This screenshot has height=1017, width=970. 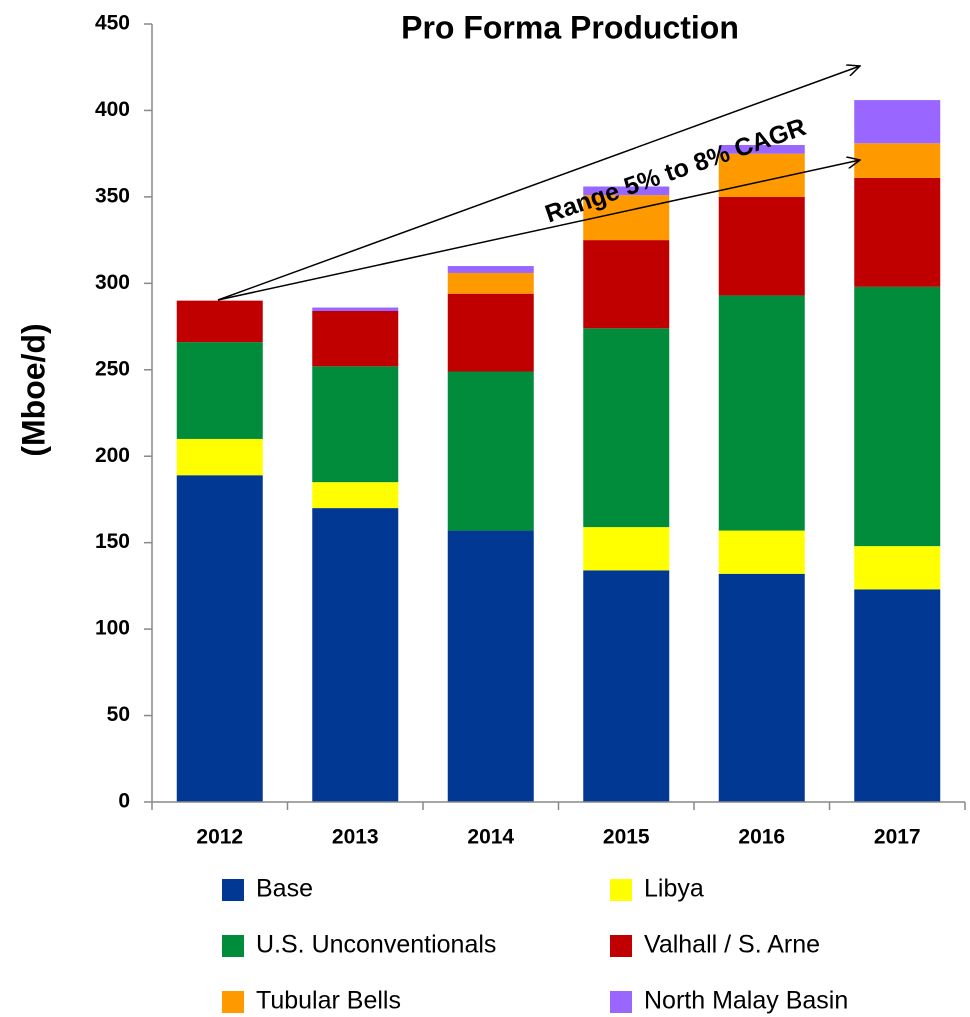 What do you see at coordinates (124, 801) in the screenshot?
I see `y-tick-label: 0` at bounding box center [124, 801].